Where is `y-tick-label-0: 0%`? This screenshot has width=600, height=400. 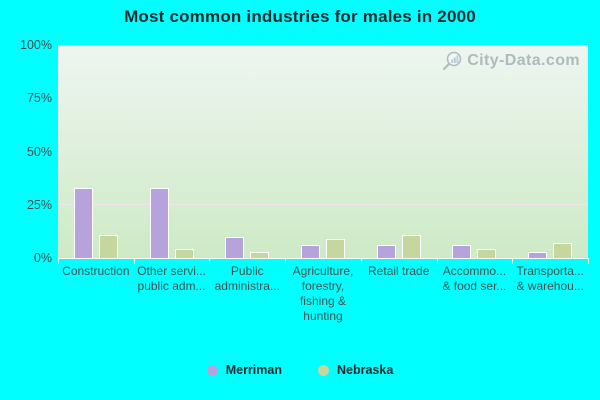 y-tick-label-0: 0% is located at coordinates (42, 258).